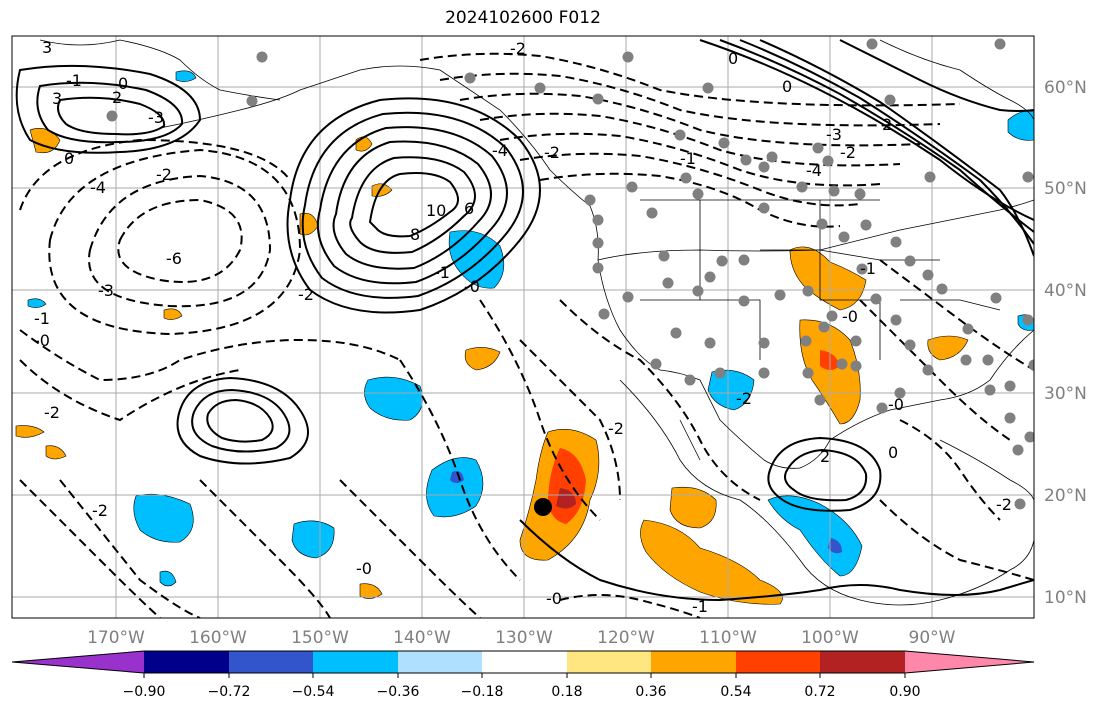 The image size is (1105, 712). I want to click on colorbar-tick-label: −0.18, so click(482, 692).